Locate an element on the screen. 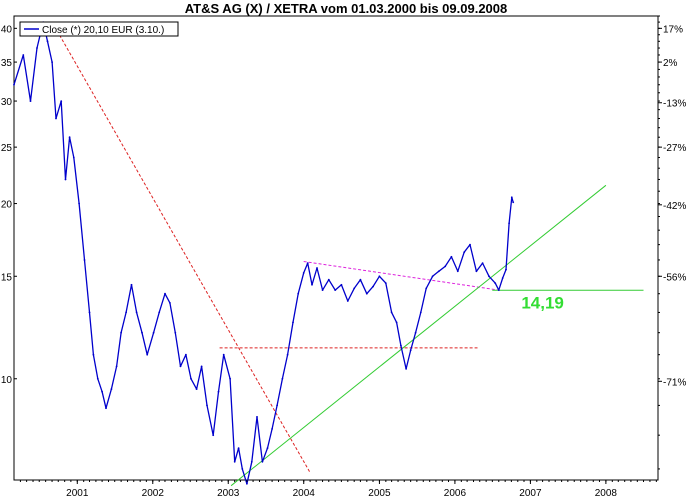  y-right-tick-label: -13% is located at coordinates (674, 104).